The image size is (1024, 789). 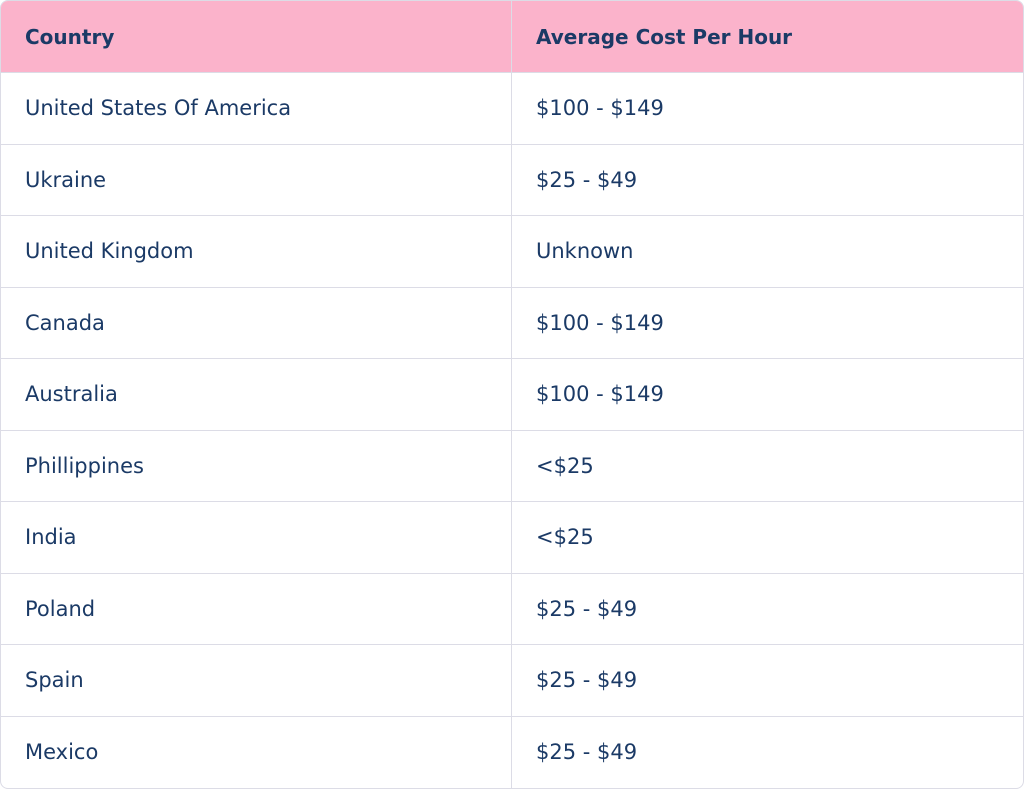 I want to click on header-cell: Country, so click(x=256, y=37).